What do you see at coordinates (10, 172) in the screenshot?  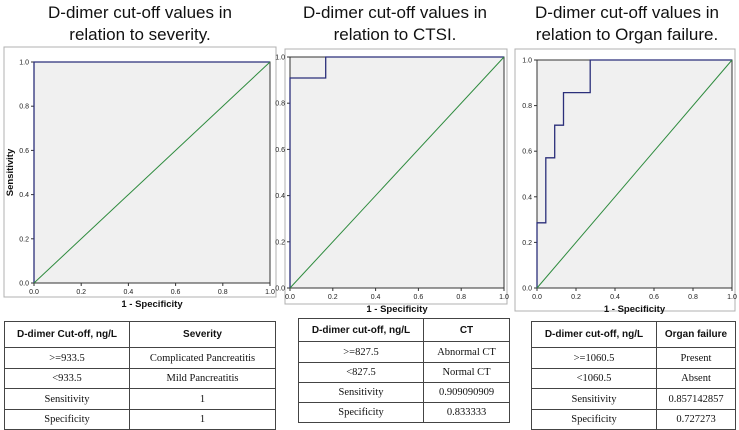 I see `chart-1-y-axis-label: Sensitivity` at bounding box center [10, 172].